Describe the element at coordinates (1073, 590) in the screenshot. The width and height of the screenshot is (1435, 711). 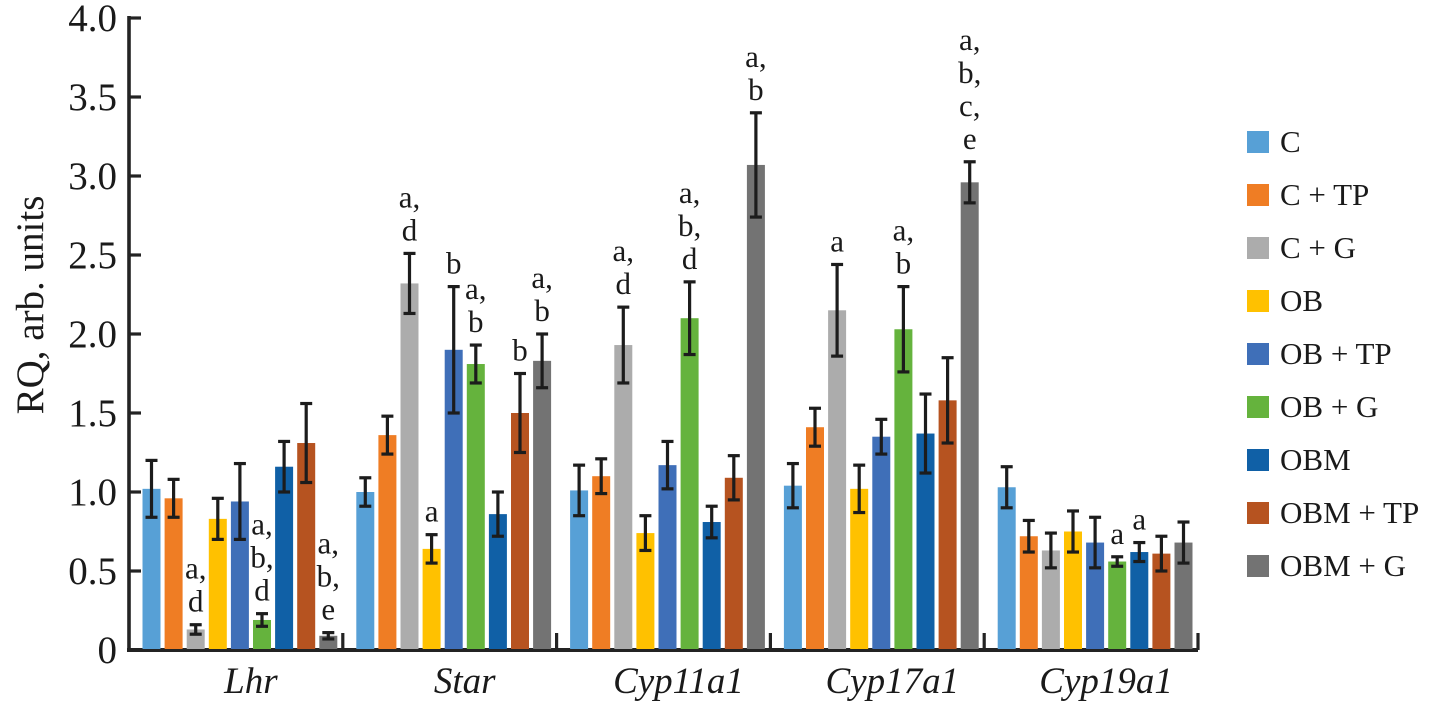
I see `bar-OB-Cyp19a1` at that location.